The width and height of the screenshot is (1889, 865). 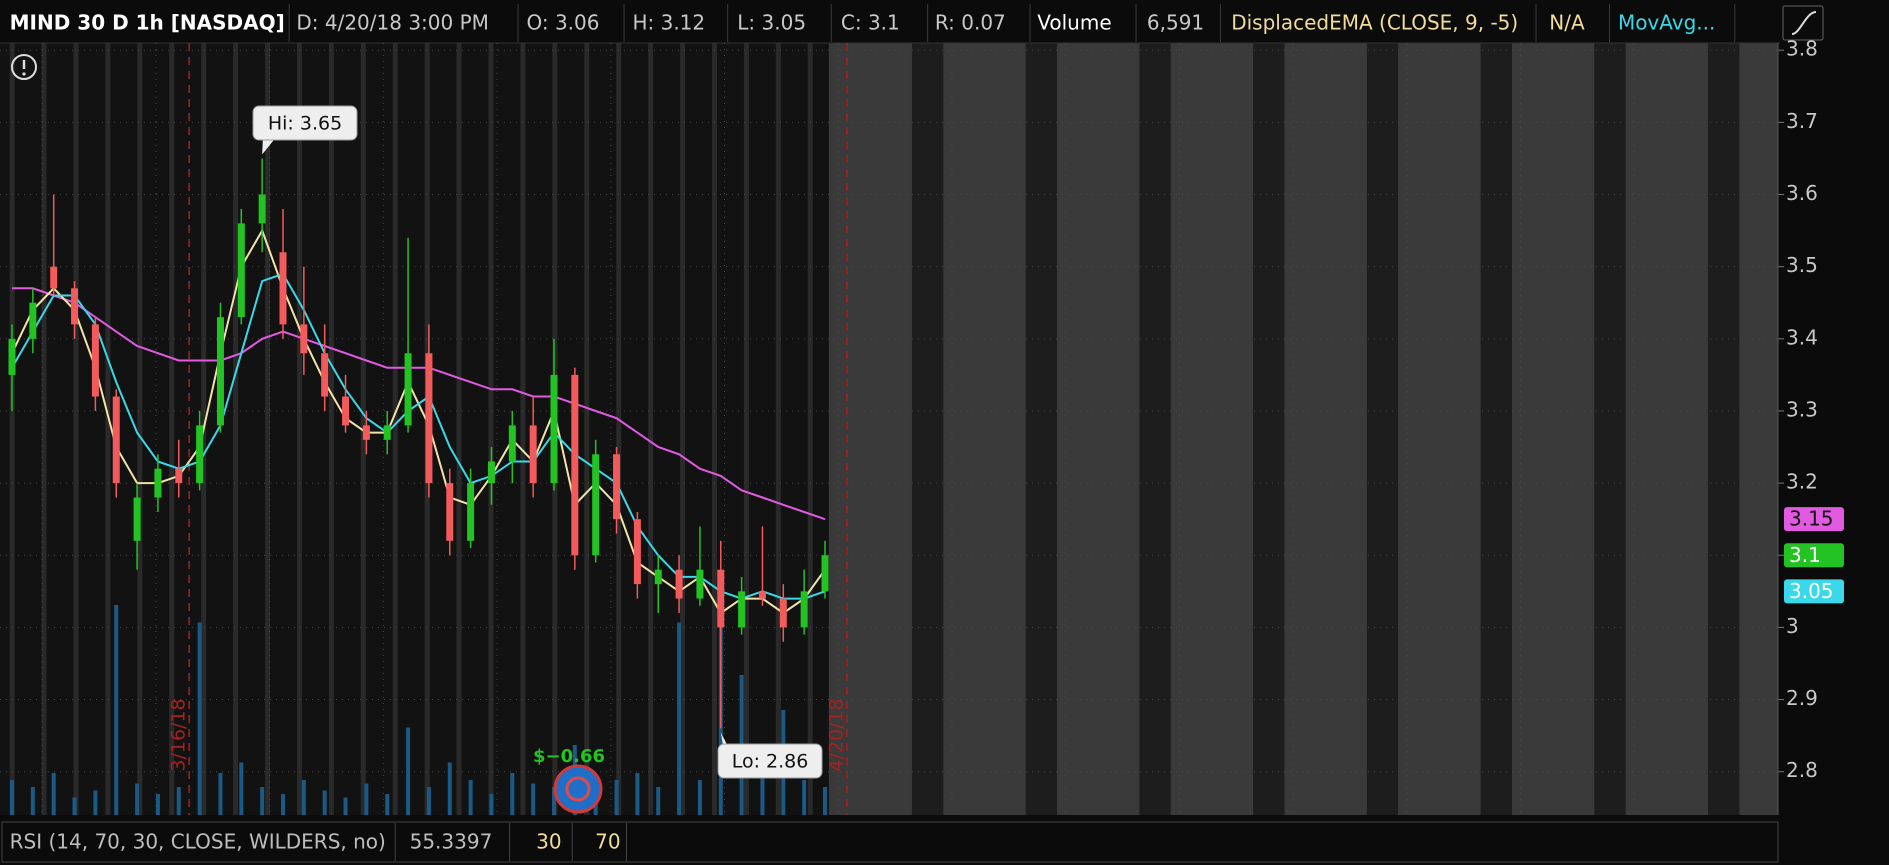 I want to click on header-cell: L: 3.05, so click(x=771, y=23).